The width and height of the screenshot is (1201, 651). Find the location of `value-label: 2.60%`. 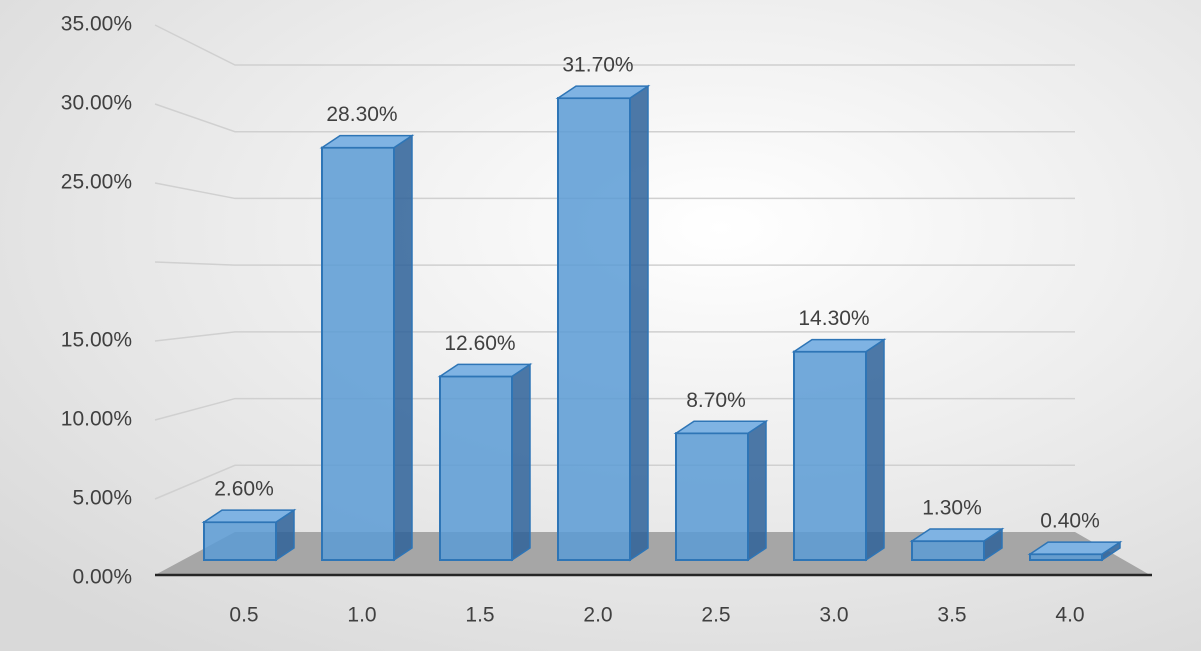

value-label: 2.60% is located at coordinates (244, 489).